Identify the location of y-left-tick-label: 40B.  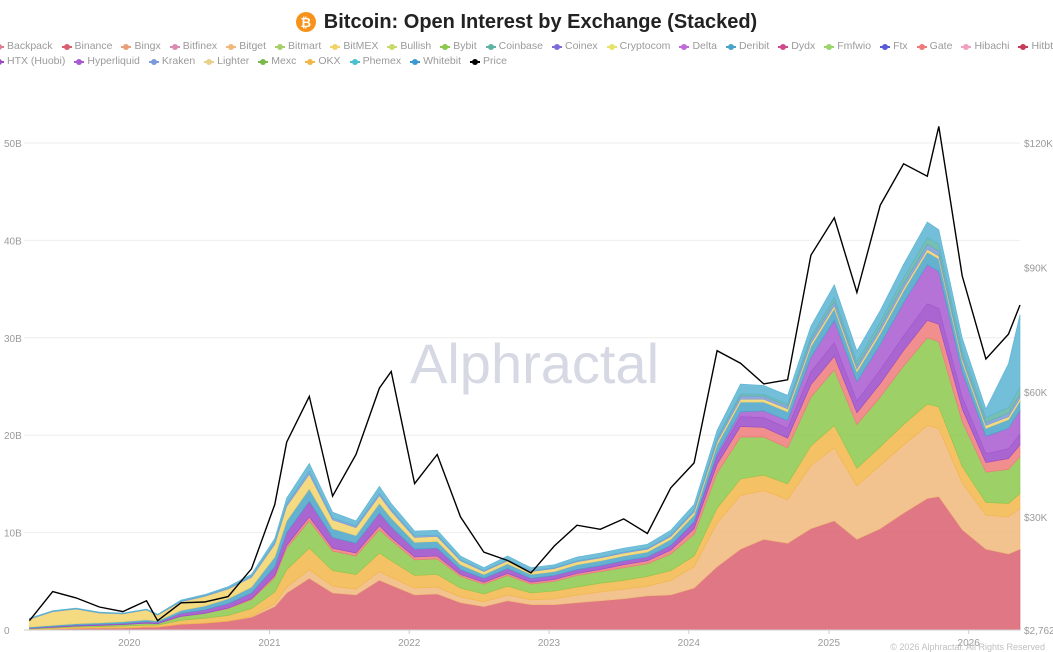
(13, 241).